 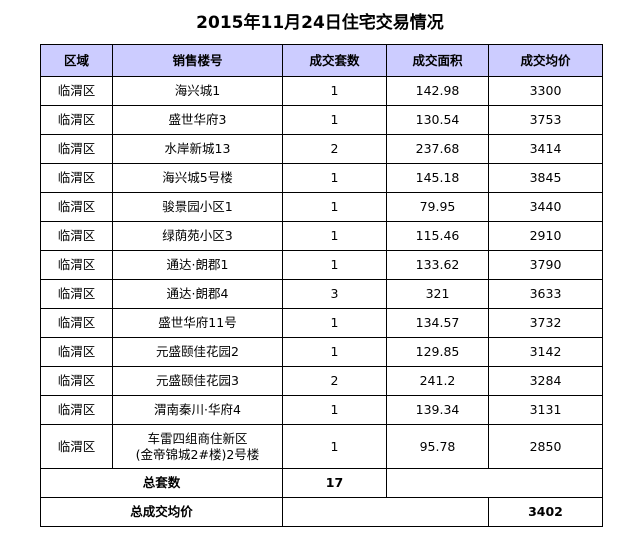 I want to click on table-row: 临渭区 骏景园小区1 1 79.95 3440, so click(x=321, y=207).